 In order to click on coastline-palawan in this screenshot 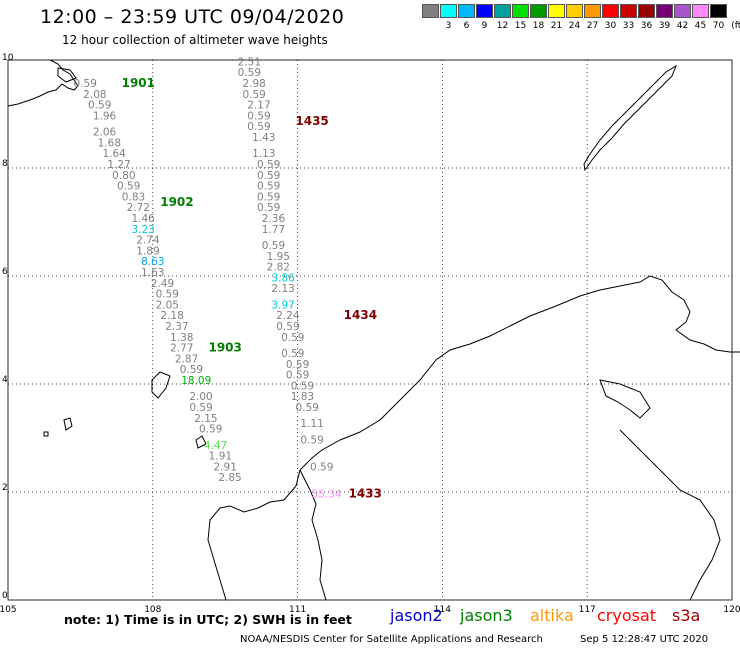, I will do `click(630, 118)`.